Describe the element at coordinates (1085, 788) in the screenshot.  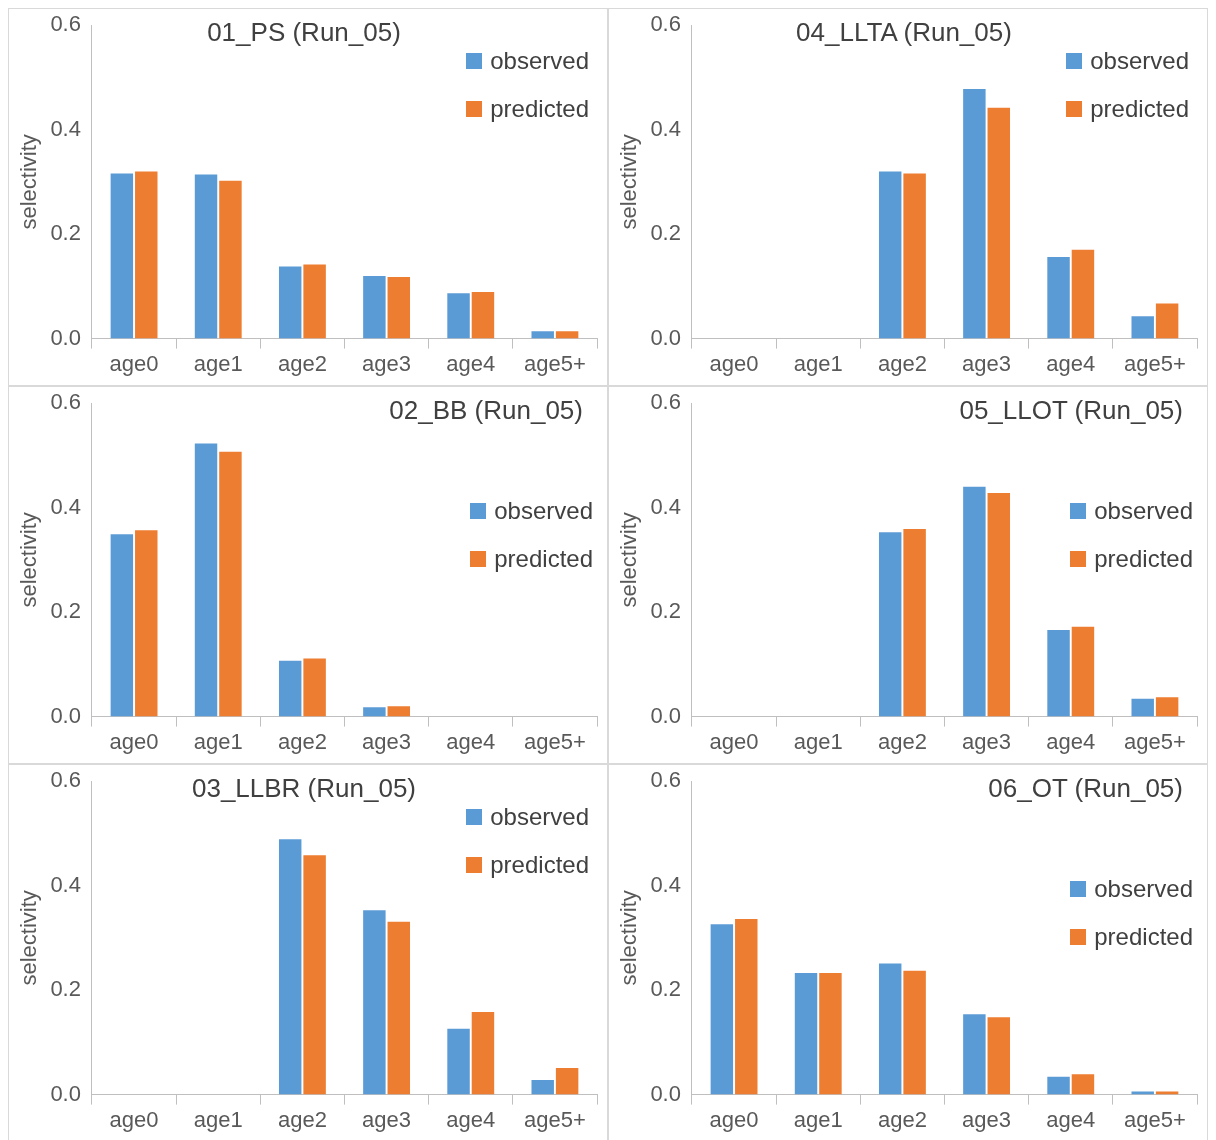
I see `chart-title: 06_OT (Run_05)` at that location.